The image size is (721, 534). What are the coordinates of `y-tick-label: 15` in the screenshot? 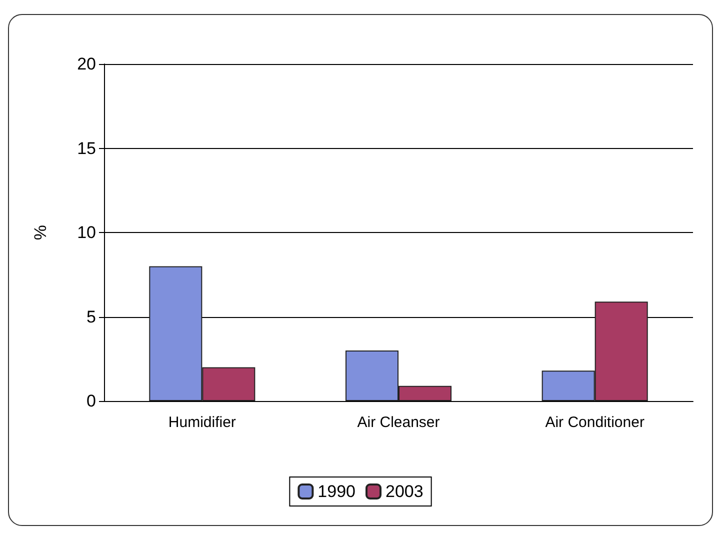 It's located at (86, 148).